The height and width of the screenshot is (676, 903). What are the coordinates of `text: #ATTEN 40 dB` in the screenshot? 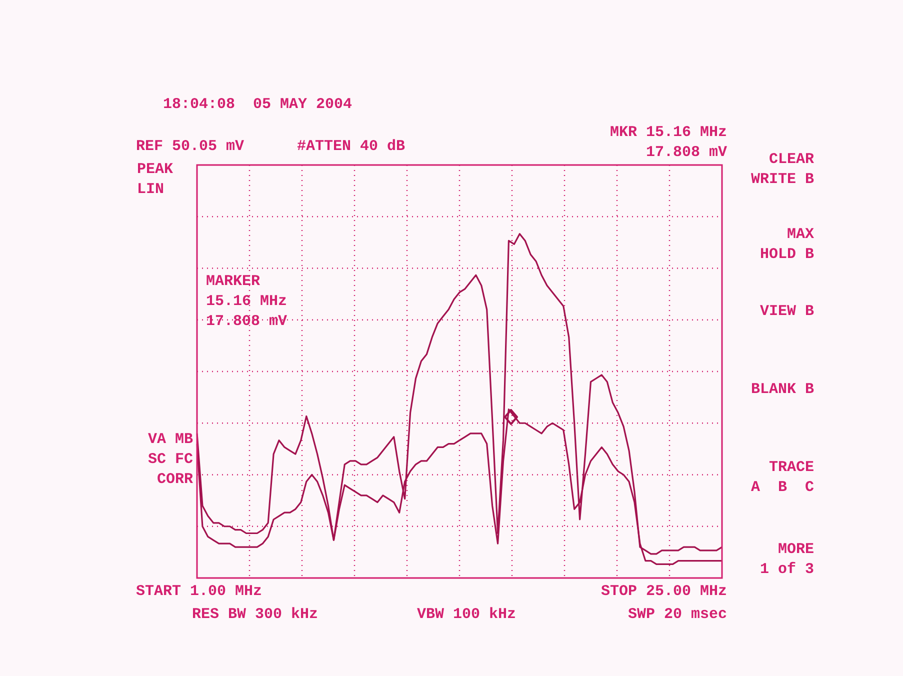 It's located at (351, 147).